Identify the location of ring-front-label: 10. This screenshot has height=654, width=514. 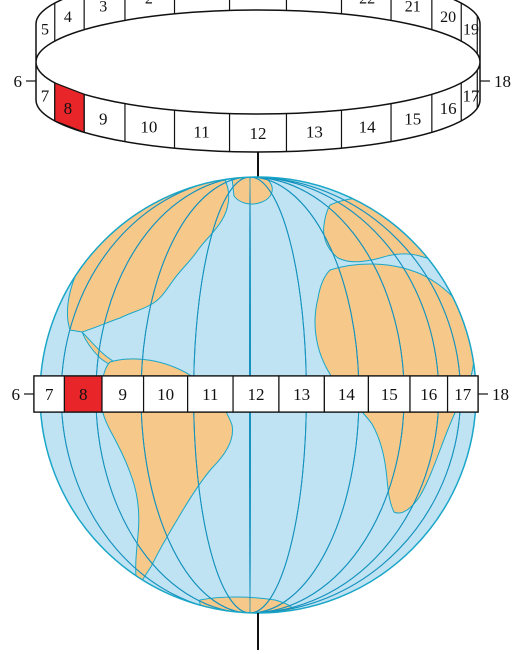
(148, 126).